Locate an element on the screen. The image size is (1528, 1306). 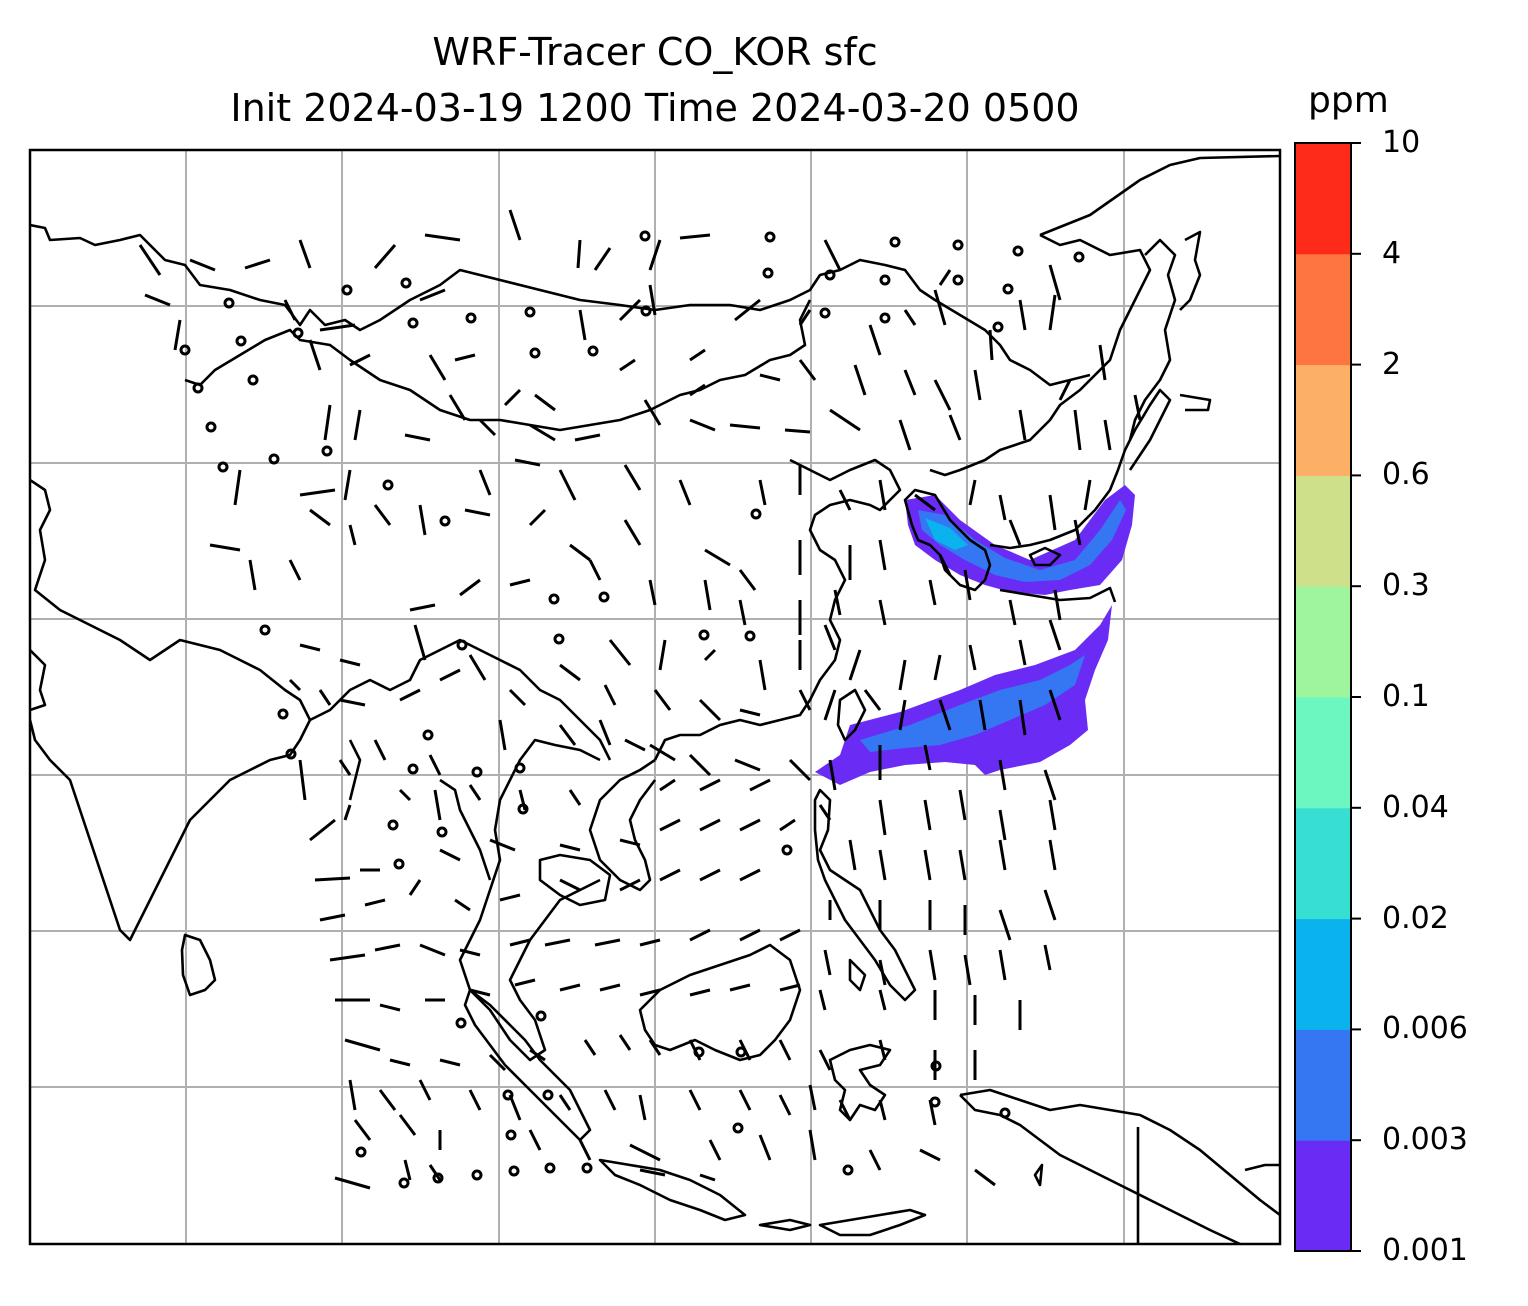
colorbar-tick-label: 10 is located at coordinates (1401, 142).